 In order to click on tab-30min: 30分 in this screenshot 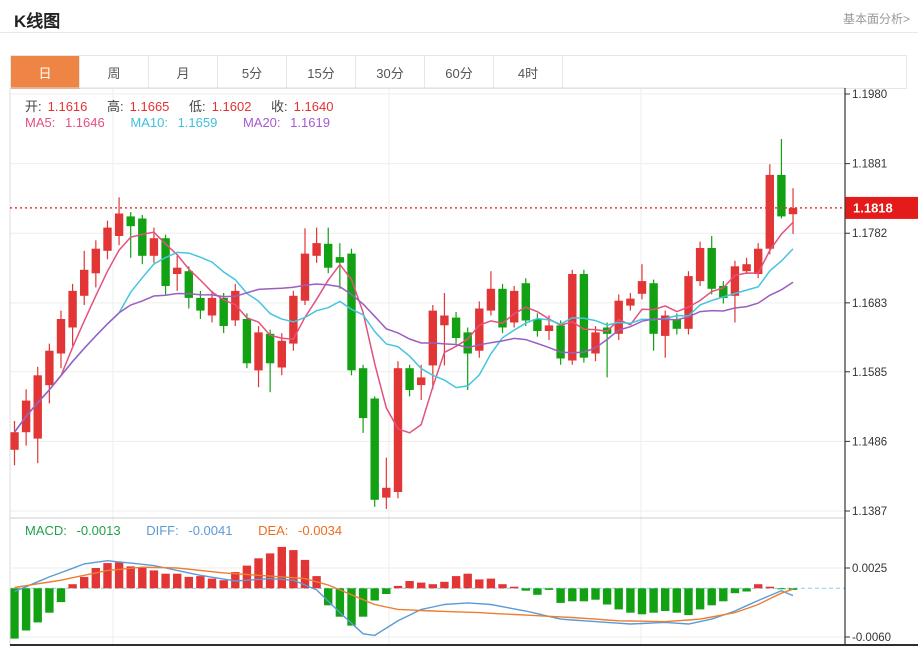, I will do `click(390, 72)`.